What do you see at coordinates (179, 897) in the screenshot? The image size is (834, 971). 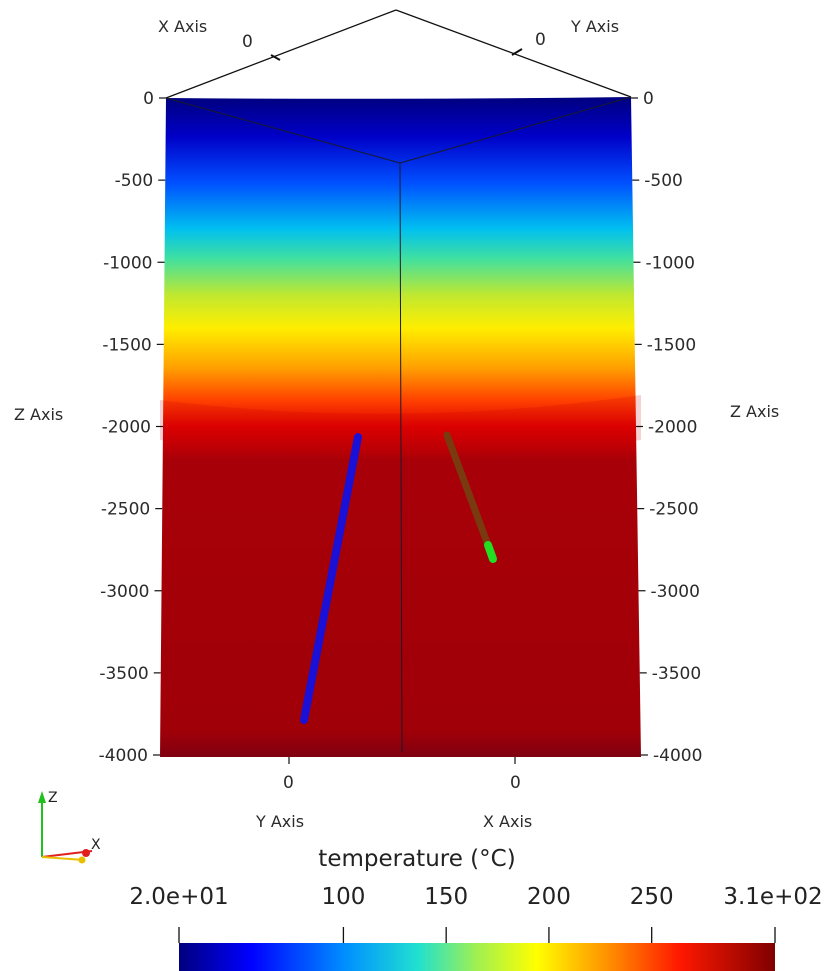 I see `colorbar-min-label: 2.0e+01` at bounding box center [179, 897].